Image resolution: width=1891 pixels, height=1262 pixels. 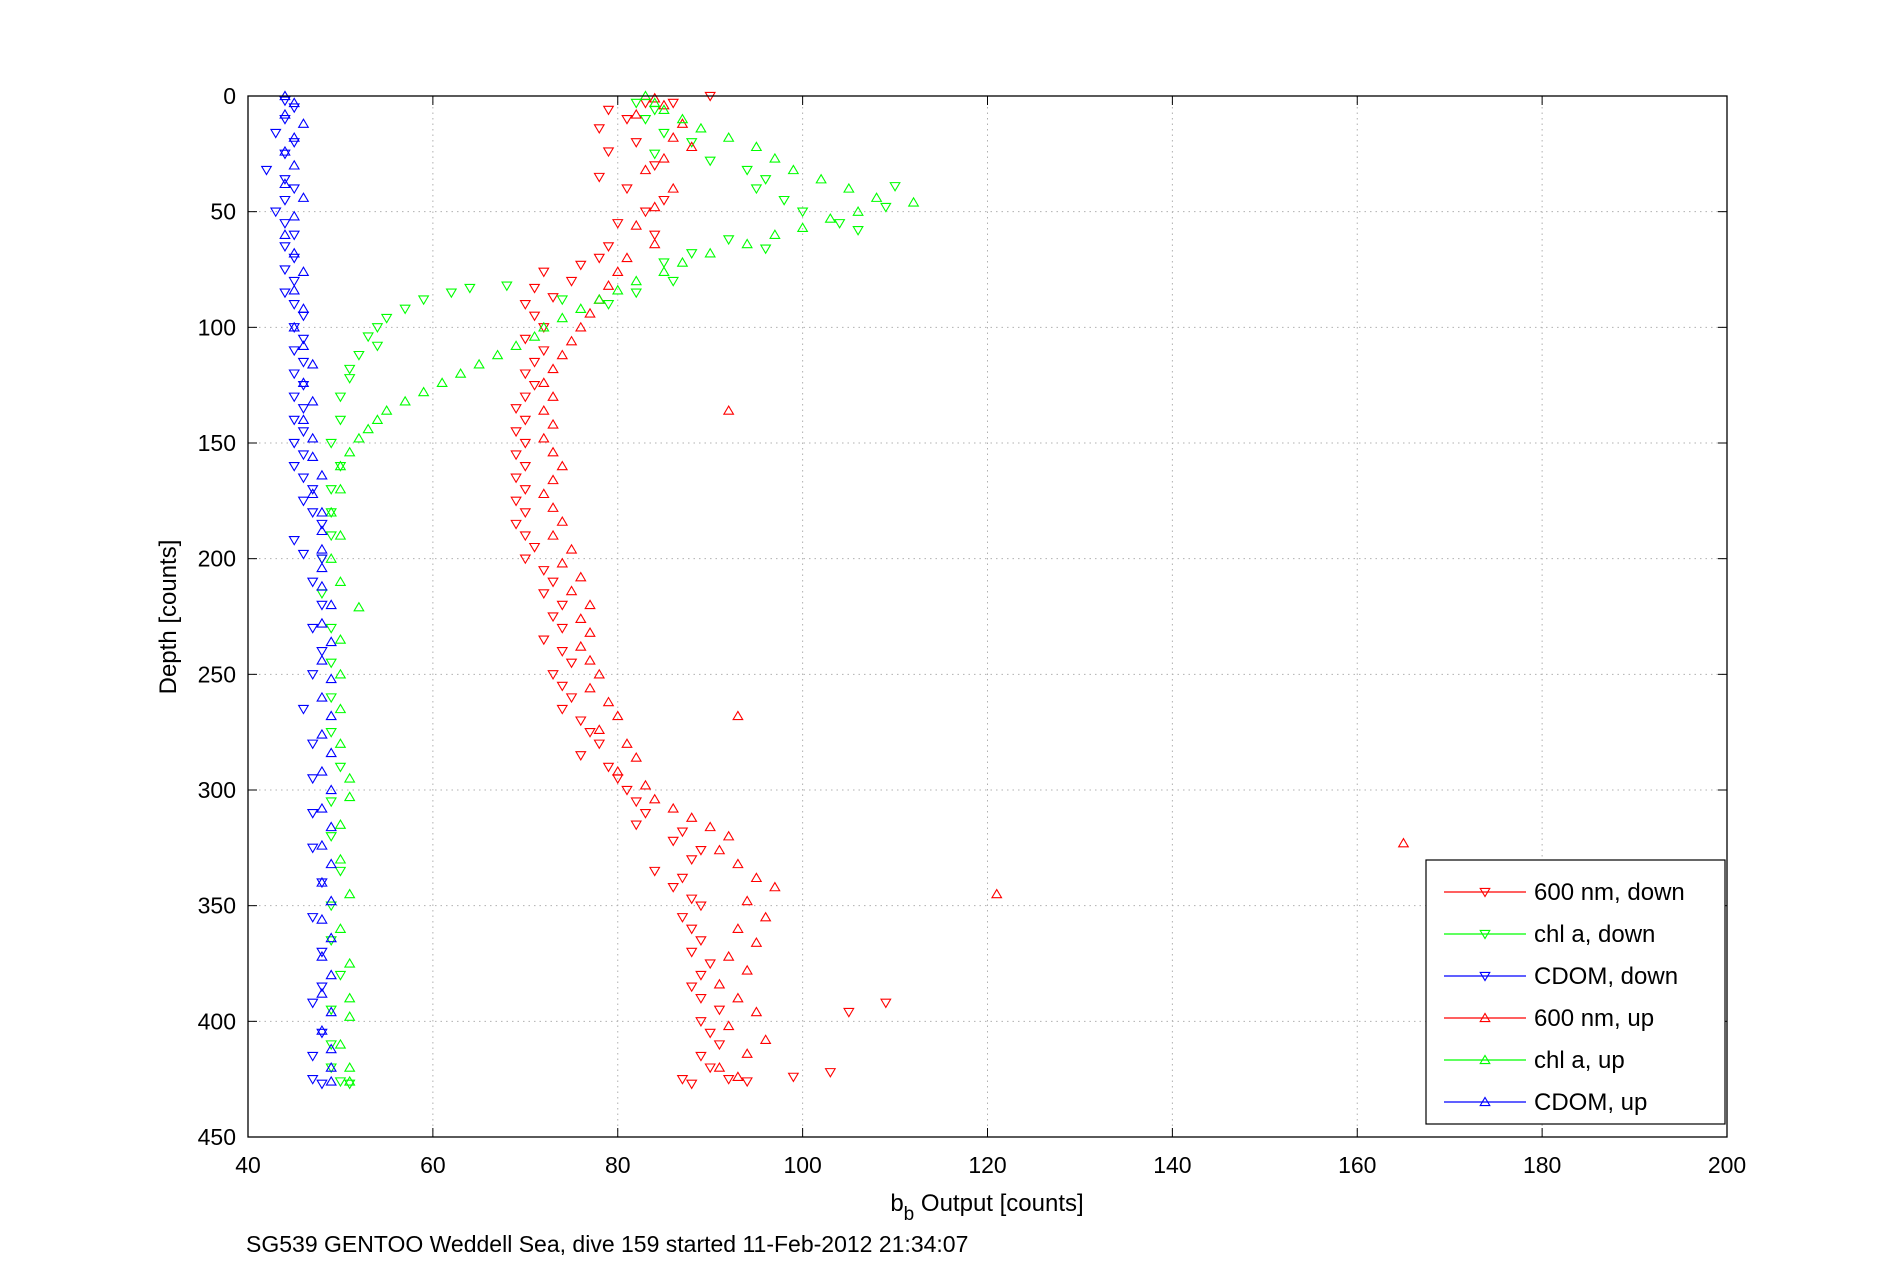 What do you see at coordinates (217, 1021) in the screenshot?
I see `y-tick-label: 400` at bounding box center [217, 1021].